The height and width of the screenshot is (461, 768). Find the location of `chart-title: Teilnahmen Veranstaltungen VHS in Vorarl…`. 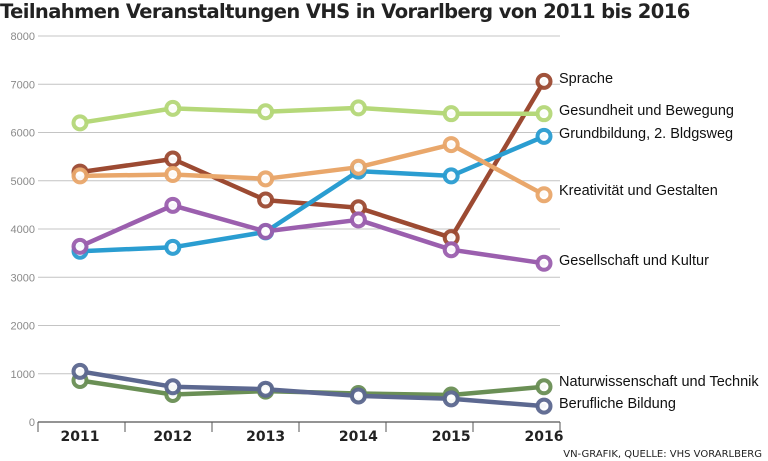

chart-title: Teilnahmen Veranstaltungen VHS in Vorarl… is located at coordinates (345, 11).